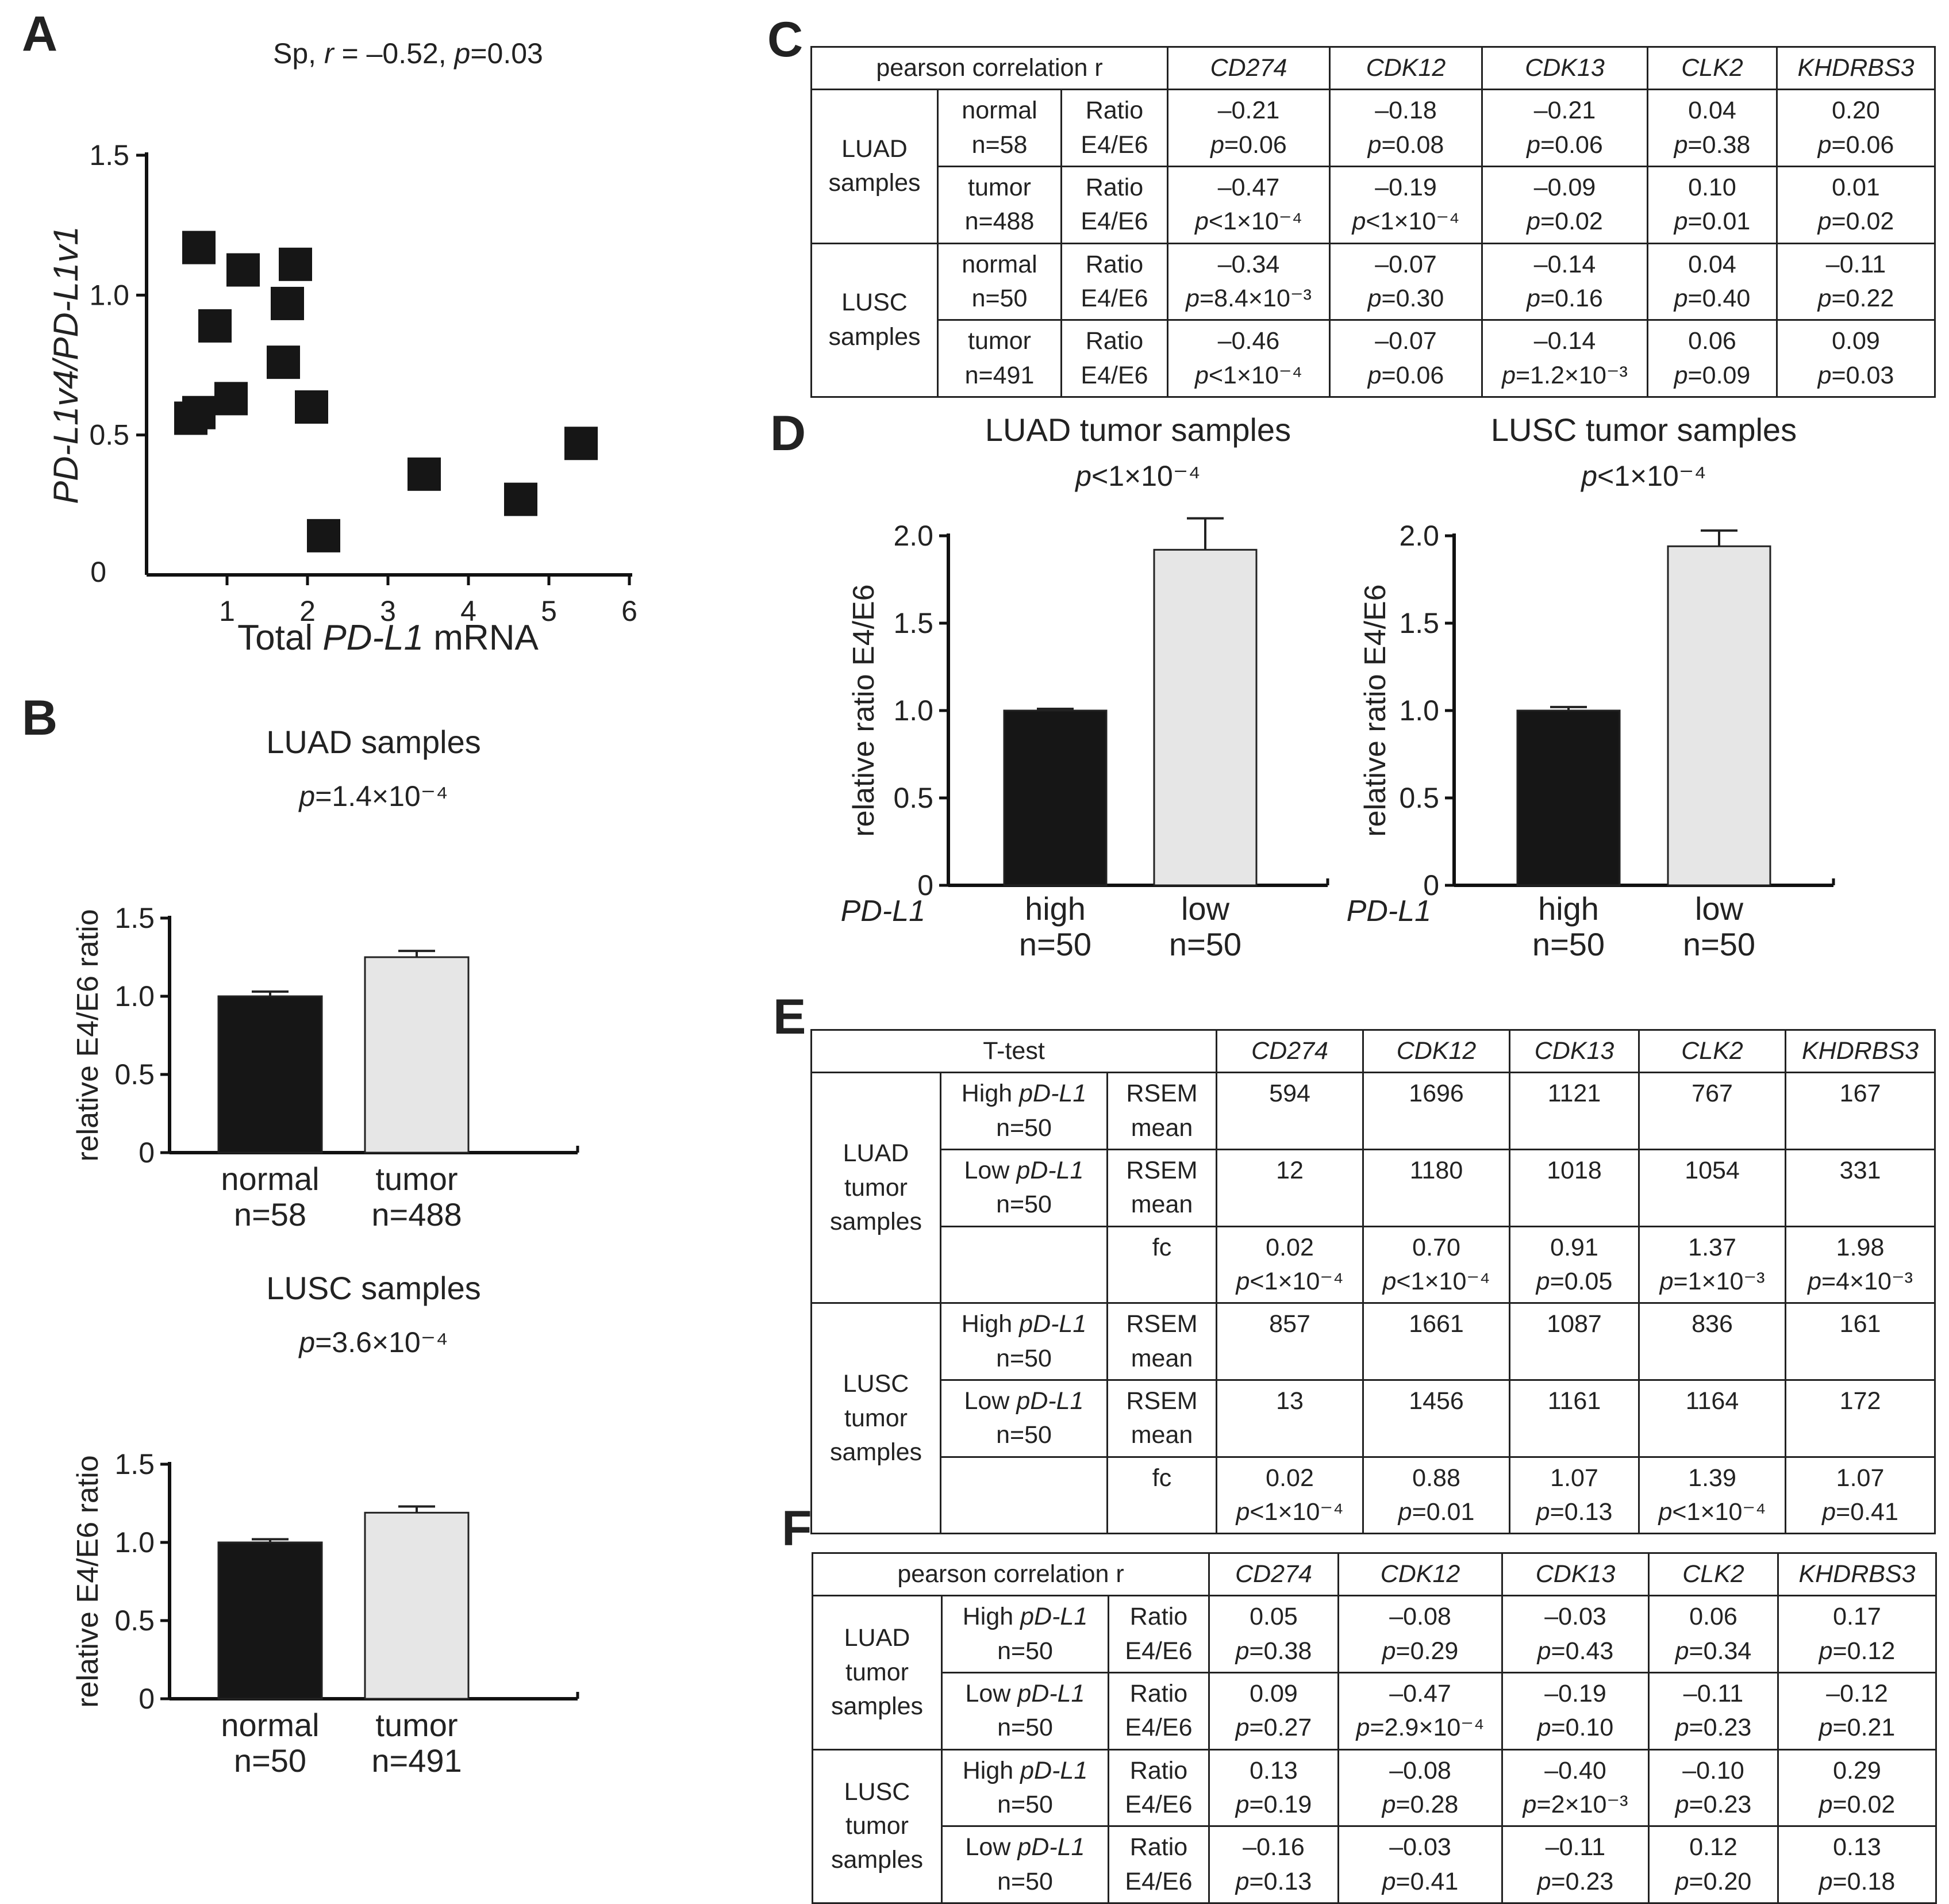 The height and width of the screenshot is (1904, 1949). I want to click on value-cell: 0.09 p=0.03, so click(1856, 358).